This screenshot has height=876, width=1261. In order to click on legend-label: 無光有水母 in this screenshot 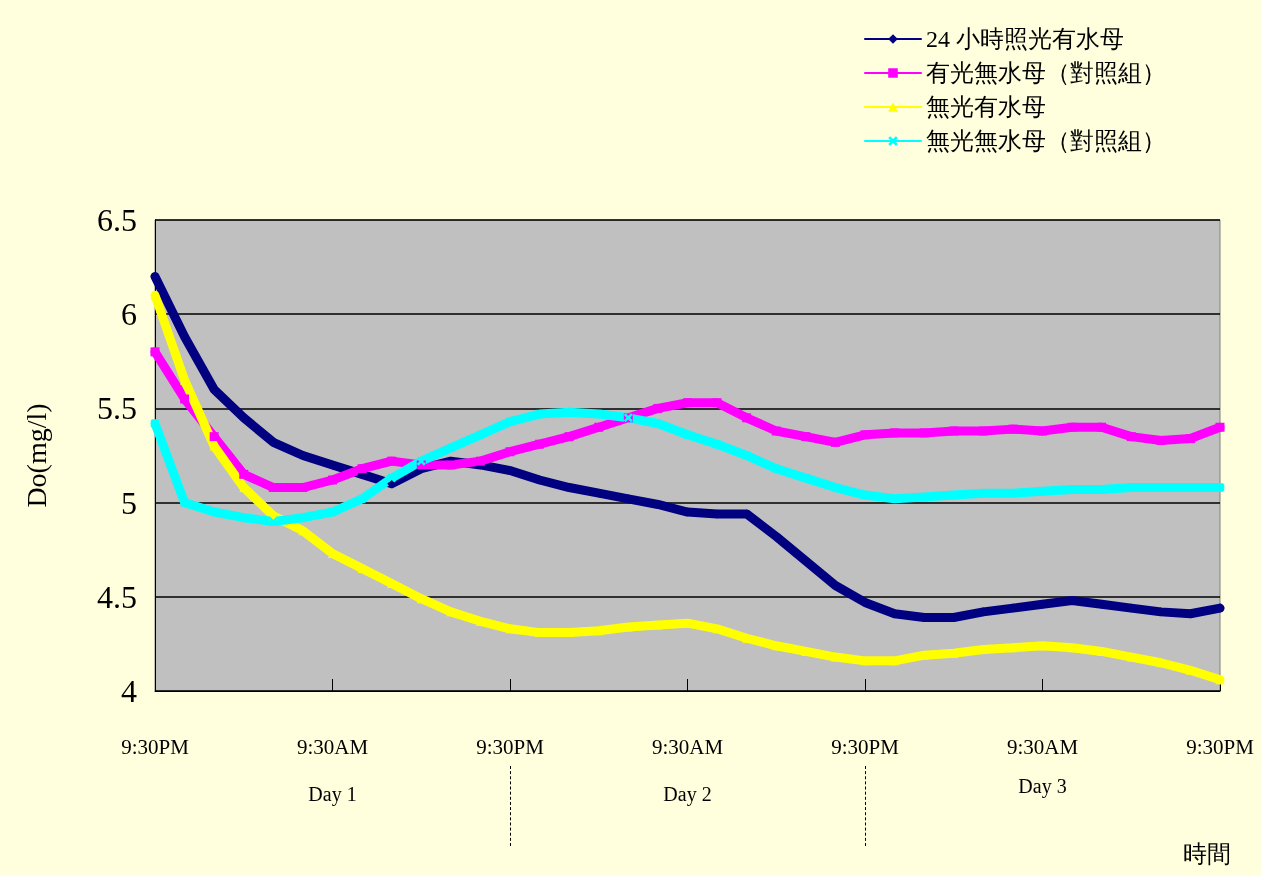, I will do `click(986, 107)`.